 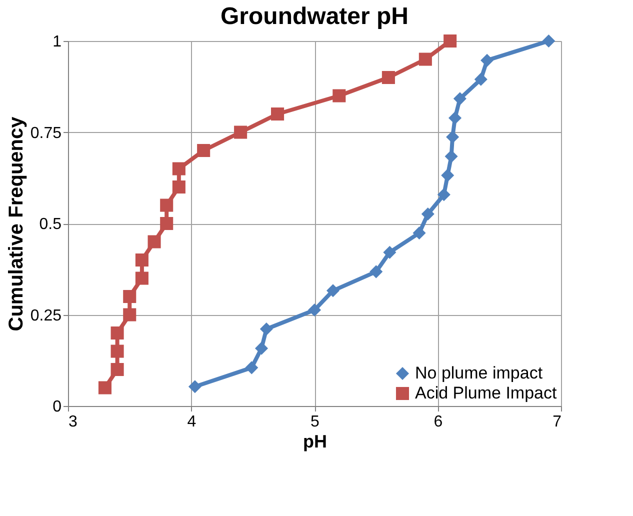 What do you see at coordinates (557, 422) in the screenshot?
I see `x-tick-label: 7` at bounding box center [557, 422].